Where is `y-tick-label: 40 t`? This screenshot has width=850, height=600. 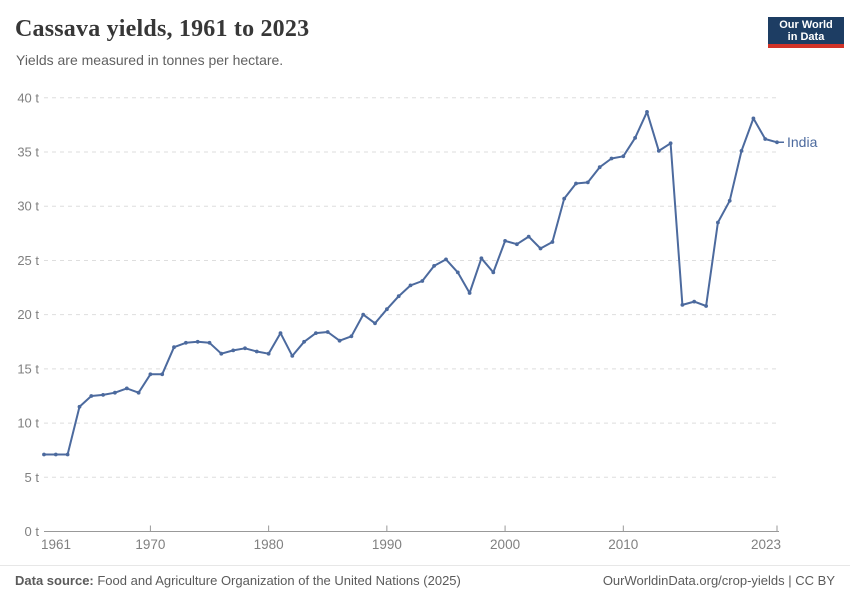 y-tick-label: 40 t is located at coordinates (28, 97).